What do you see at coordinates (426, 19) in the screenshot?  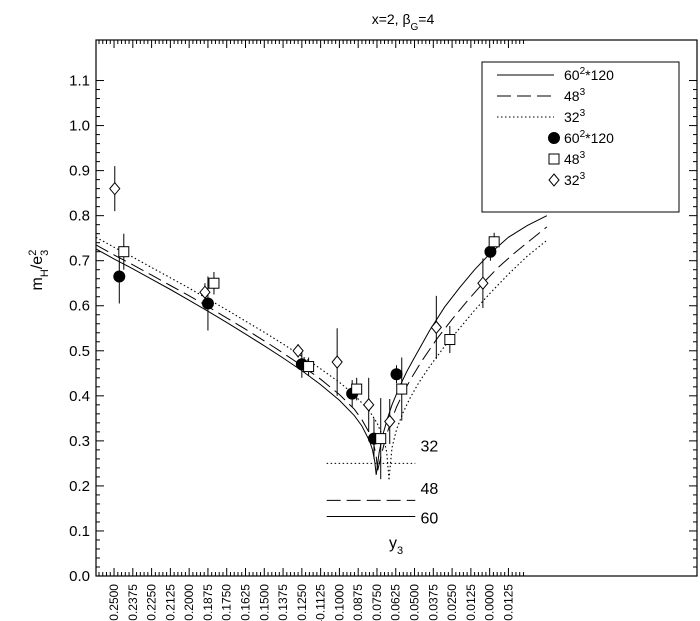 I see `title-rest: =4` at bounding box center [426, 19].